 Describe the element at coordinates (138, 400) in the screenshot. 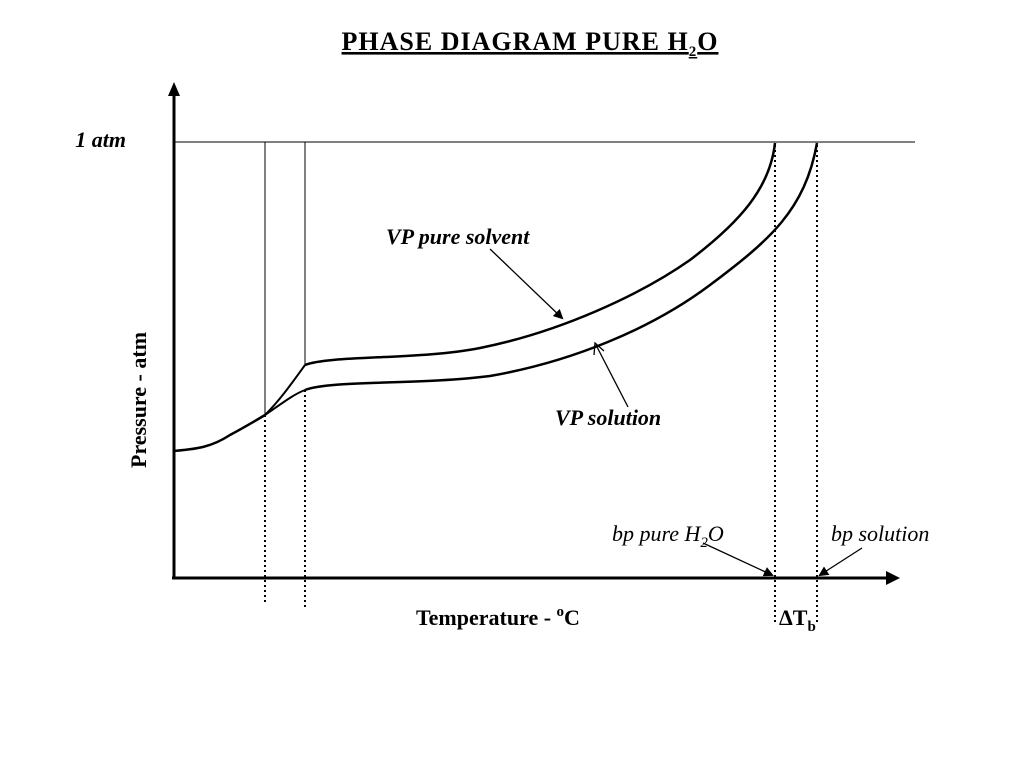

I see `y-axis-label: Pressure - atm` at that location.